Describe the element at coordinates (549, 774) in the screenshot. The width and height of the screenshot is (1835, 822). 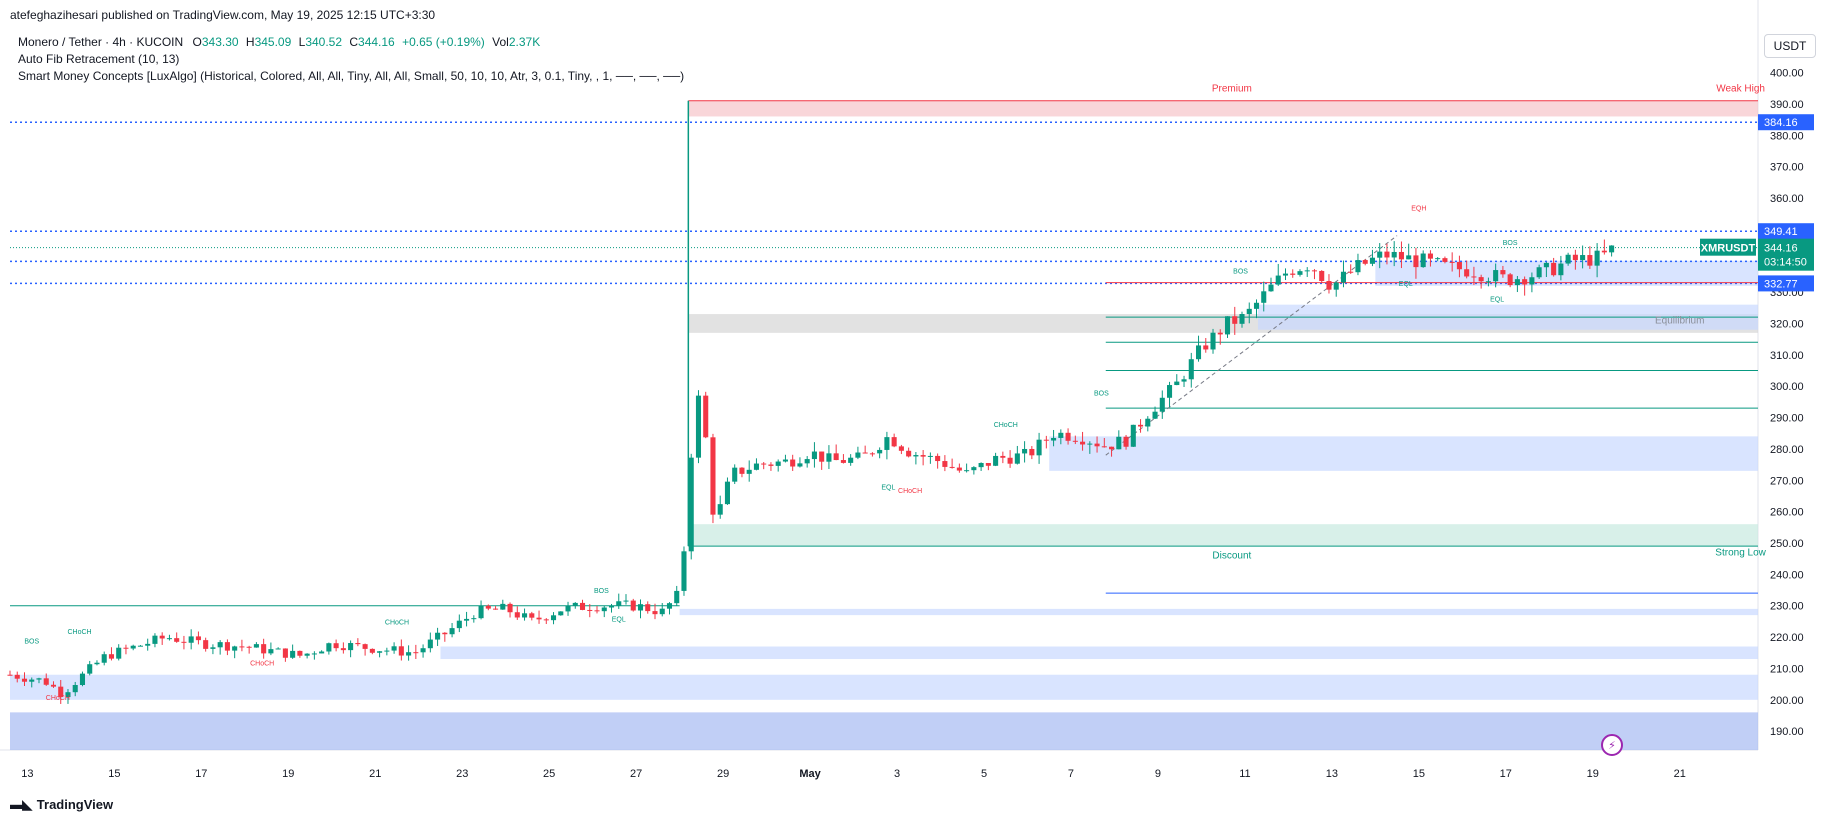
I see `x-tick-label: 25` at that location.